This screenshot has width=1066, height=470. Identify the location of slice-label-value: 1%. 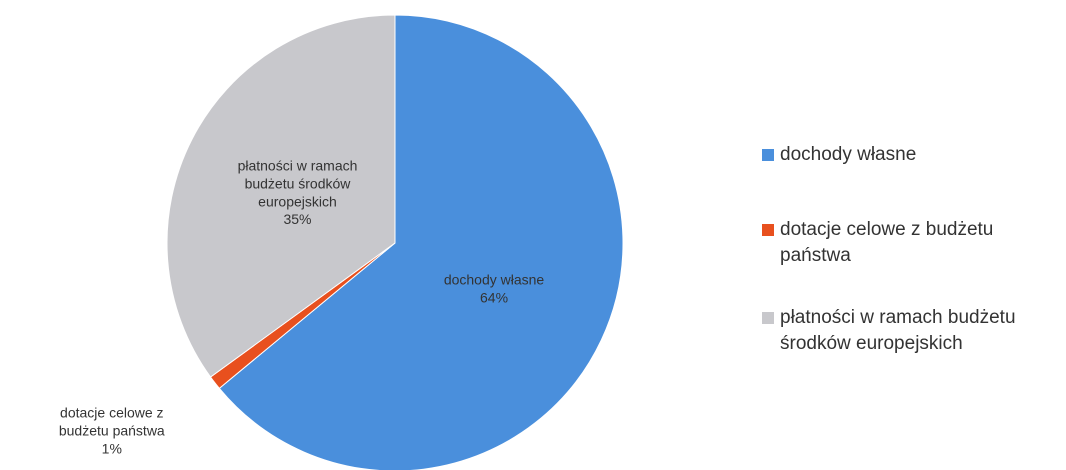
(112, 448).